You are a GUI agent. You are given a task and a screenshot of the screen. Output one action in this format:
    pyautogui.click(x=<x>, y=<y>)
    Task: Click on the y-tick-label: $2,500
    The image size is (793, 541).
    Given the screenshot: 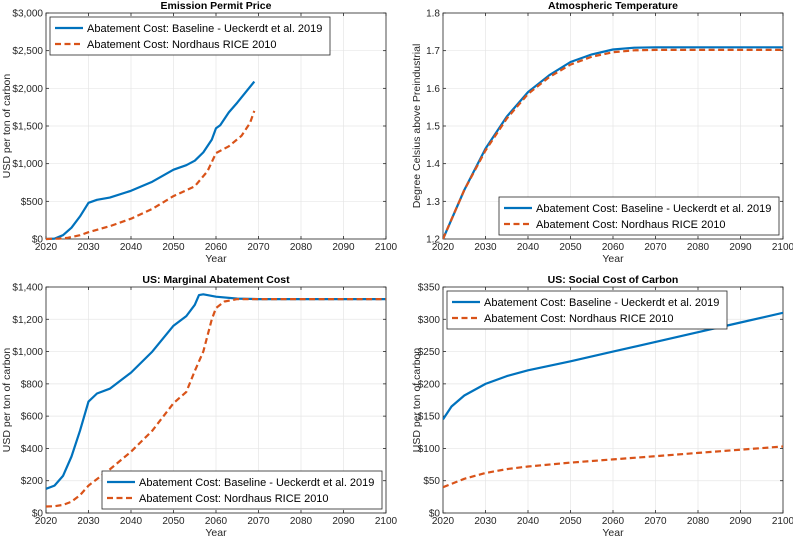 What is the action you would take?
    pyautogui.click(x=27, y=51)
    